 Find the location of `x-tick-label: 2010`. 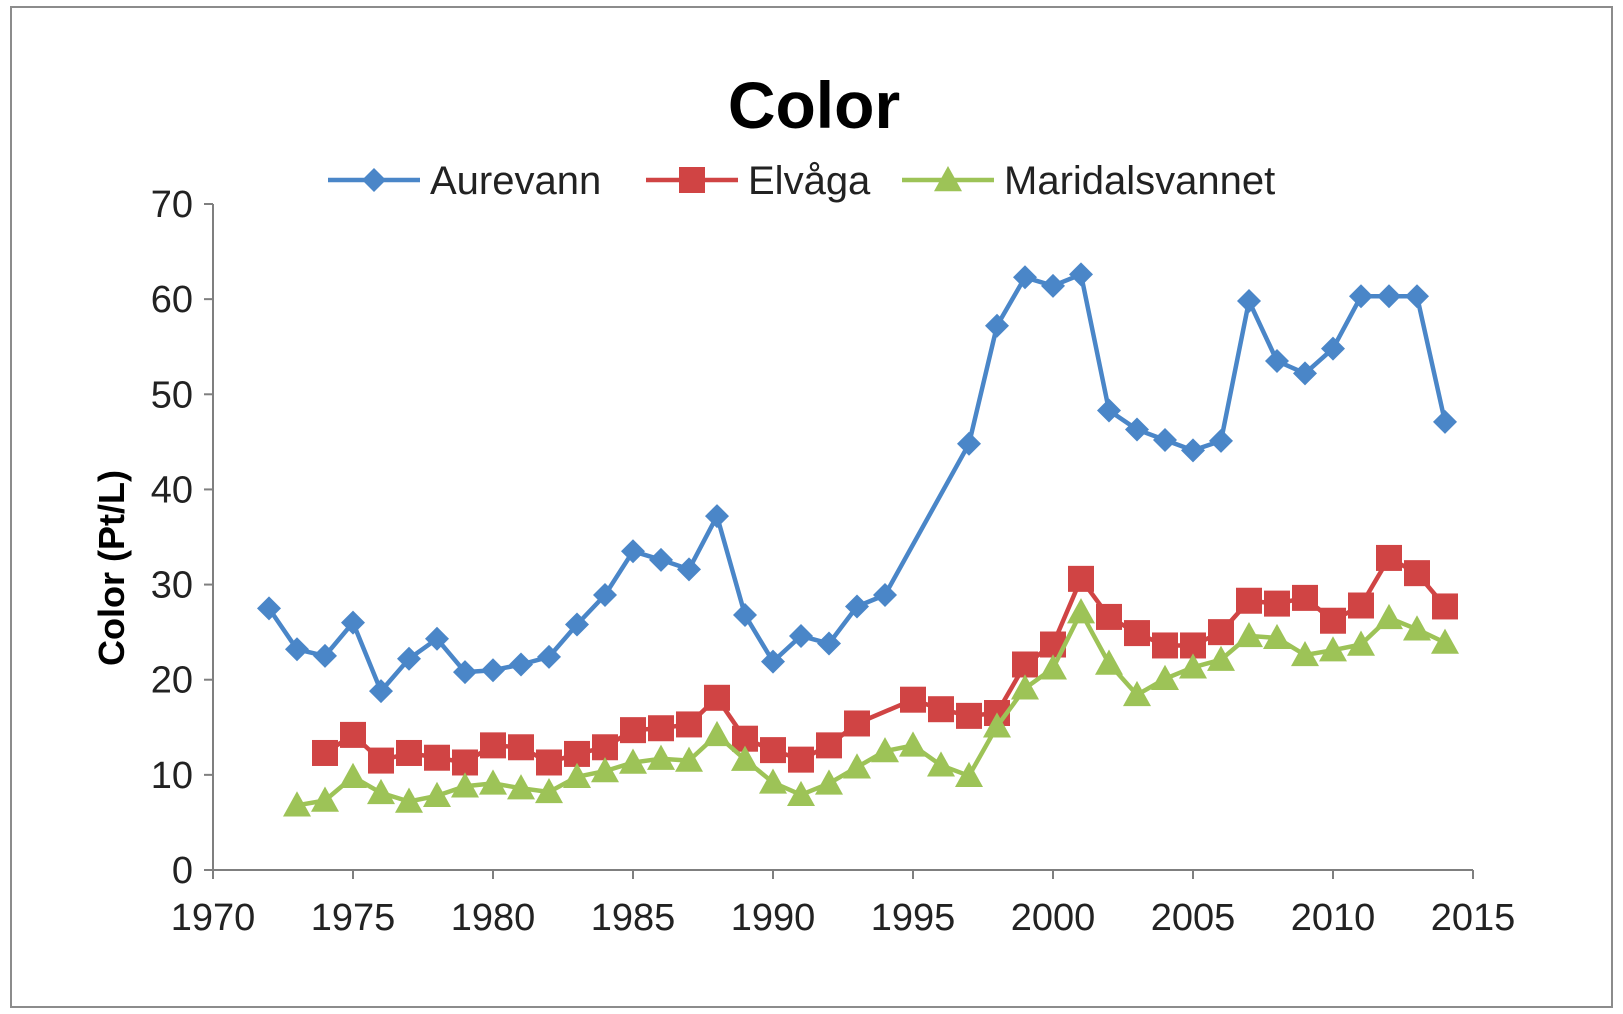

x-tick-label: 2010 is located at coordinates (1333, 918).